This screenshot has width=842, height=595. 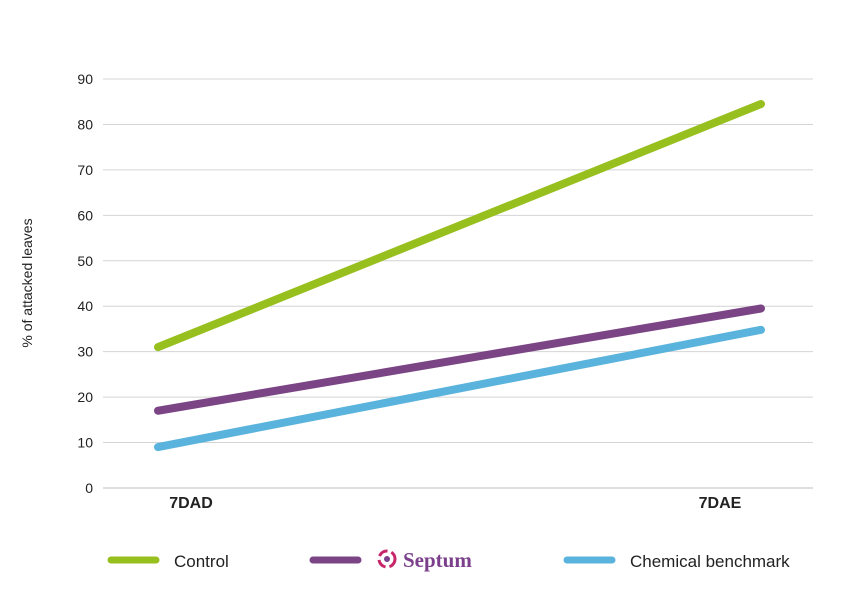 I want to click on septum-logo: Septum, so click(x=424, y=560).